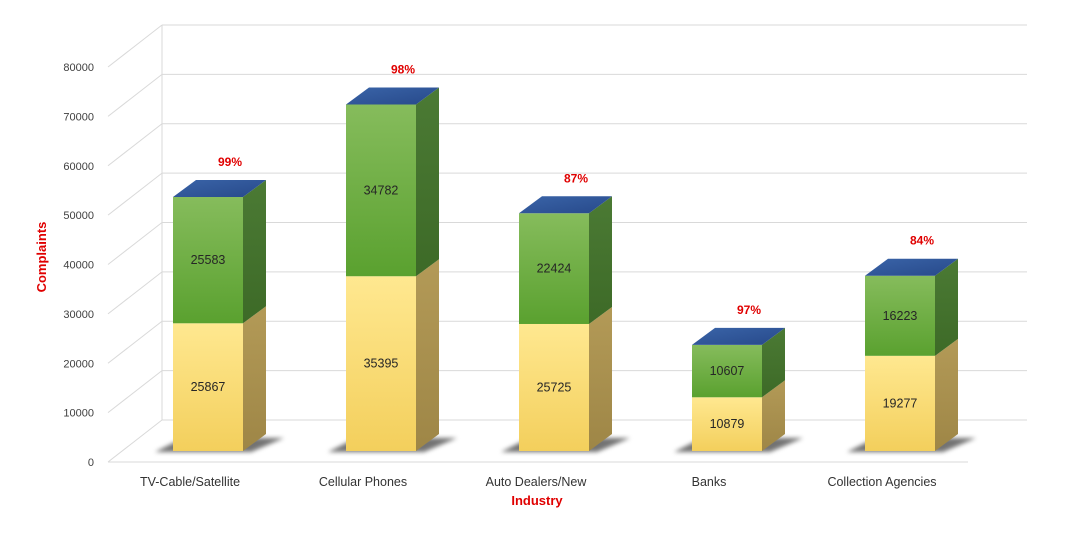 Image resolution: width=1068 pixels, height=534 pixels. I want to click on data-label: 25583, so click(208, 260).